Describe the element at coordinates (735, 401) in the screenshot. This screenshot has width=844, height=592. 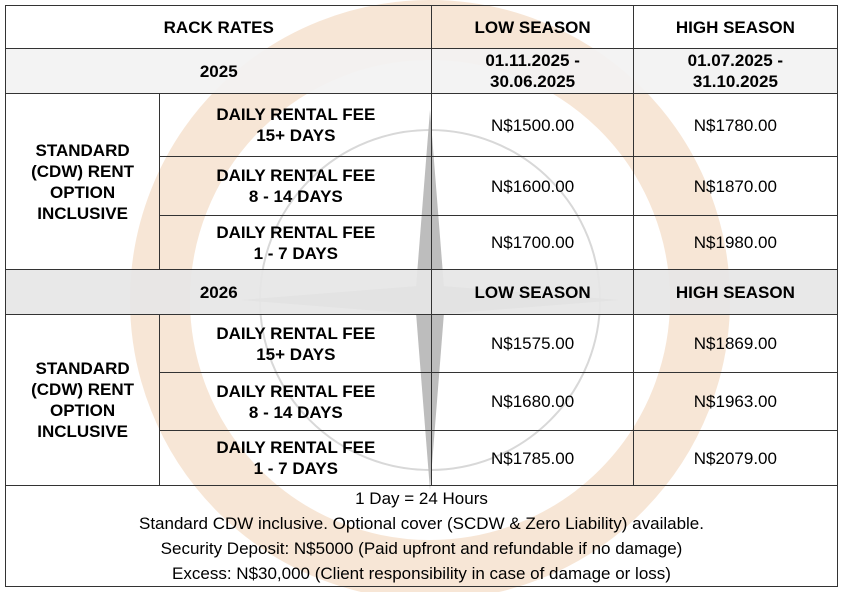
I see `price-cell: N$1963.00` at that location.